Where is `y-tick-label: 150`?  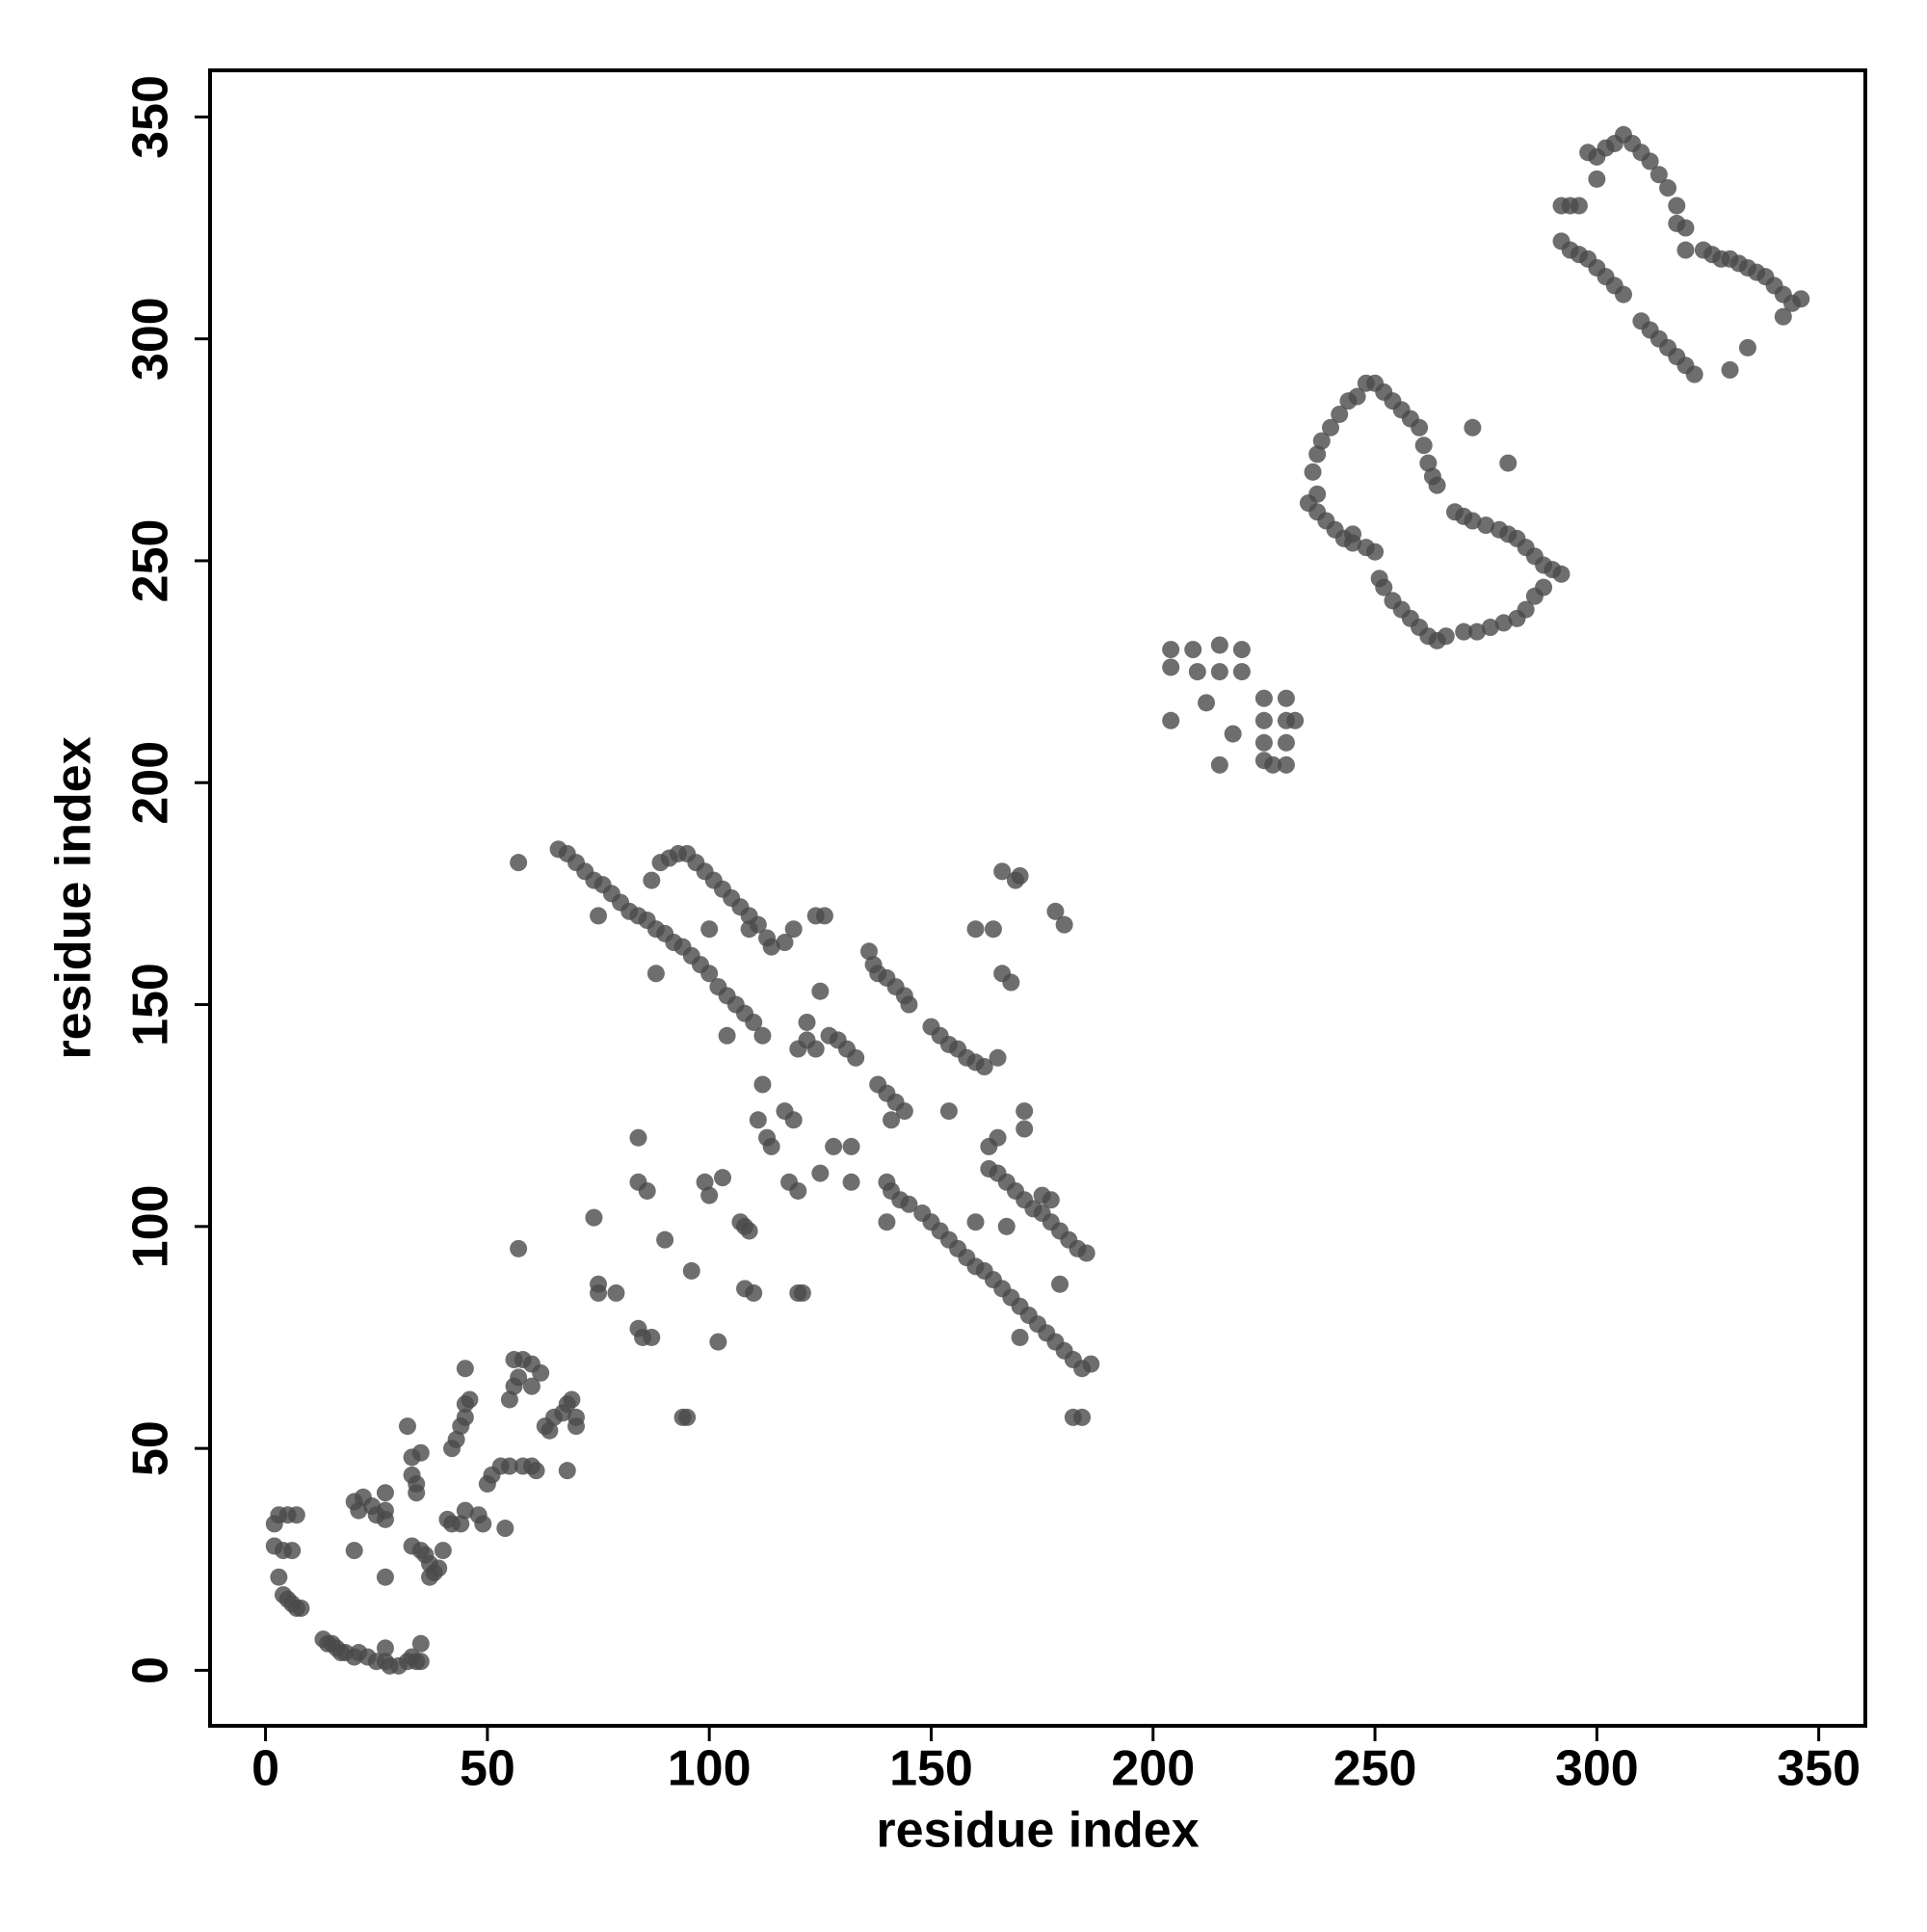 y-tick-label: 150 is located at coordinates (151, 1004).